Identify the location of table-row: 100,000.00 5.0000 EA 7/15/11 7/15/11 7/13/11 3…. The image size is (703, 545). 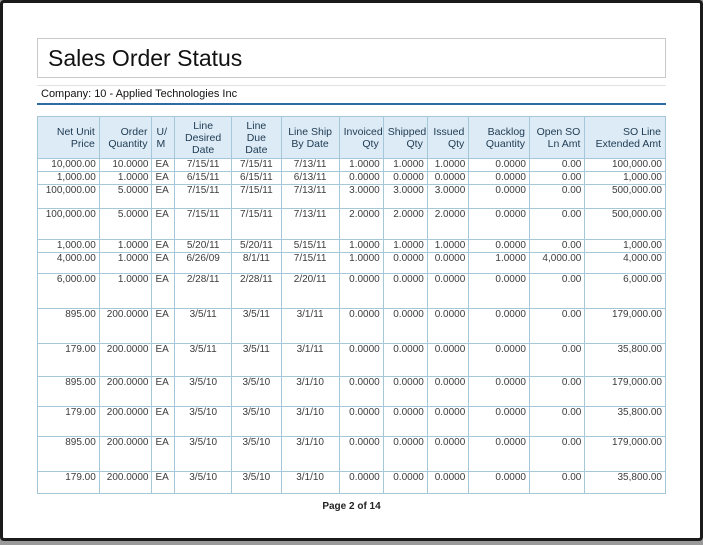
(351, 196).